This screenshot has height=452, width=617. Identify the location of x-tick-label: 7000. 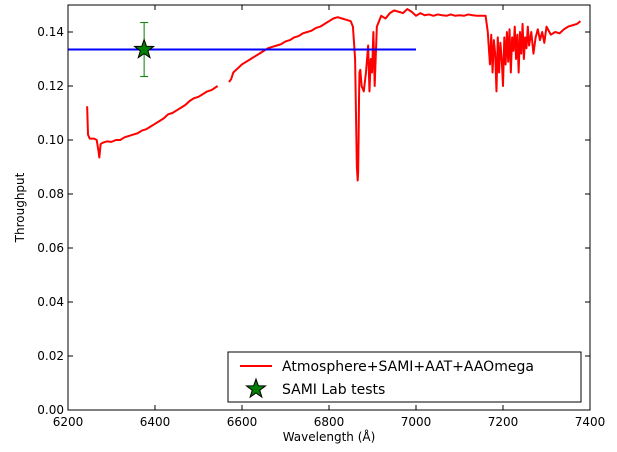
(416, 422).